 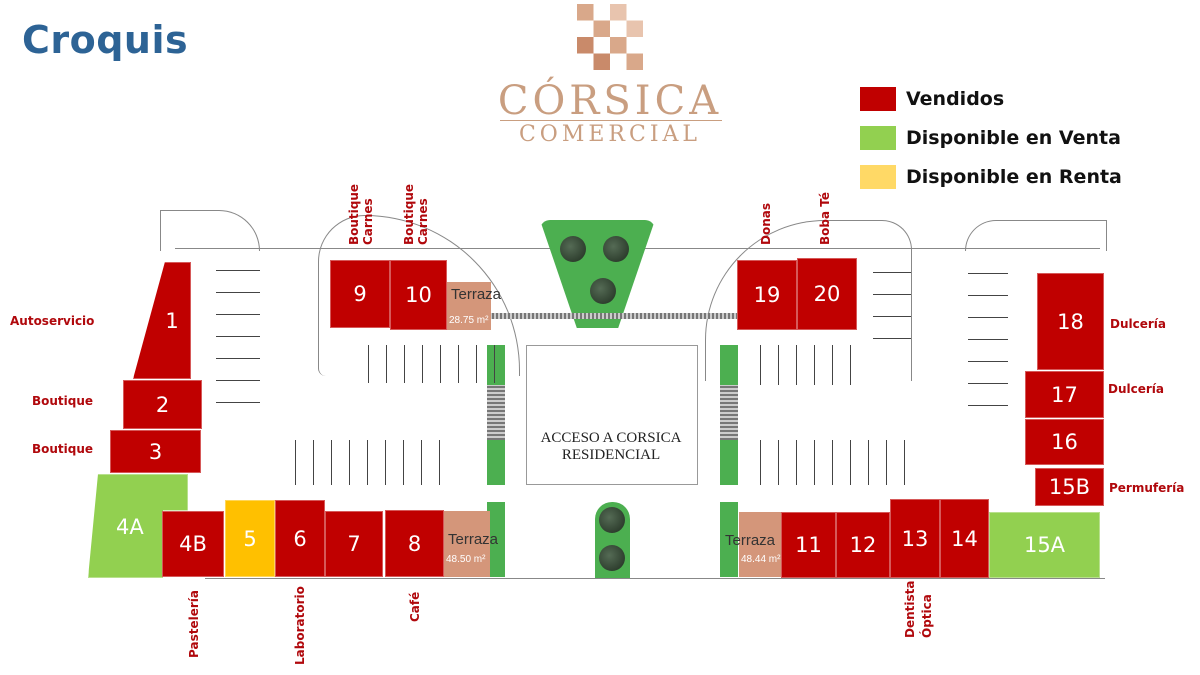 I want to click on terrace: Terraza 48.50 m², so click(x=471, y=544).